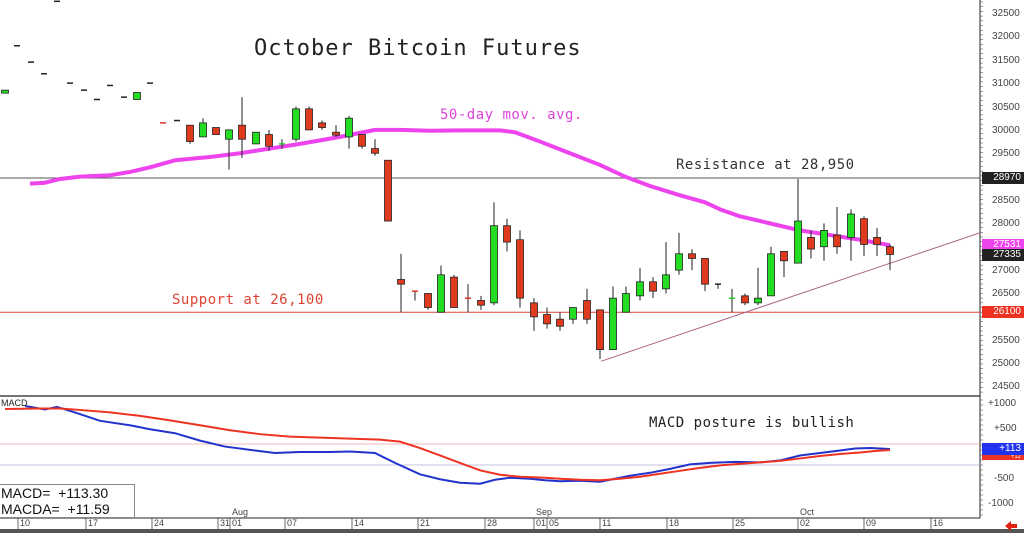  I want to click on chart-title: October Bitcoin Futures, so click(418, 48).